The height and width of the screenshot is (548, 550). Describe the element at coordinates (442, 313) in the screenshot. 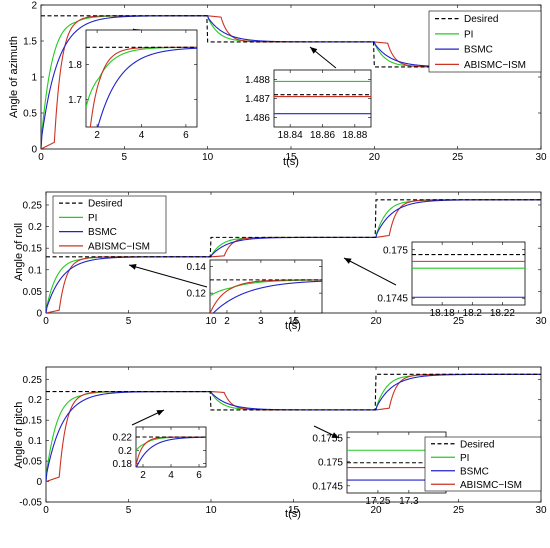

I see `x-tick-label: 18.18` at that location.